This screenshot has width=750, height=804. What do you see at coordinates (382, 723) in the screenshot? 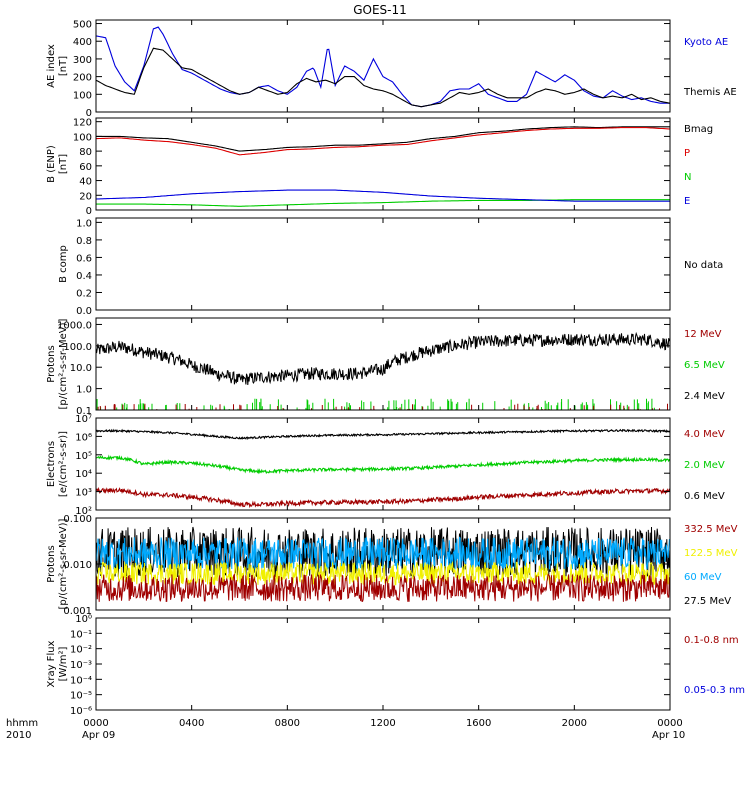
I see `xtick-label: 1200` at bounding box center [382, 723].